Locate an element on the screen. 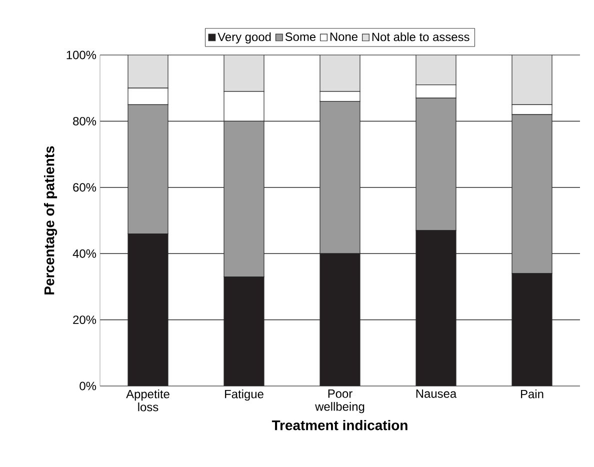  y-axis-title: Percentage of patients is located at coordinates (51, 220).